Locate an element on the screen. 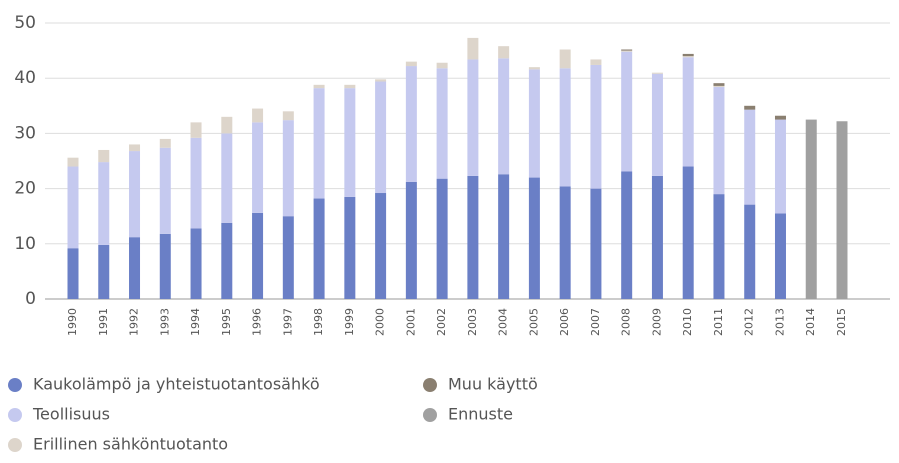 The width and height of the screenshot is (899, 463). x-tick-label: 1993 is located at coordinates (164, 322).